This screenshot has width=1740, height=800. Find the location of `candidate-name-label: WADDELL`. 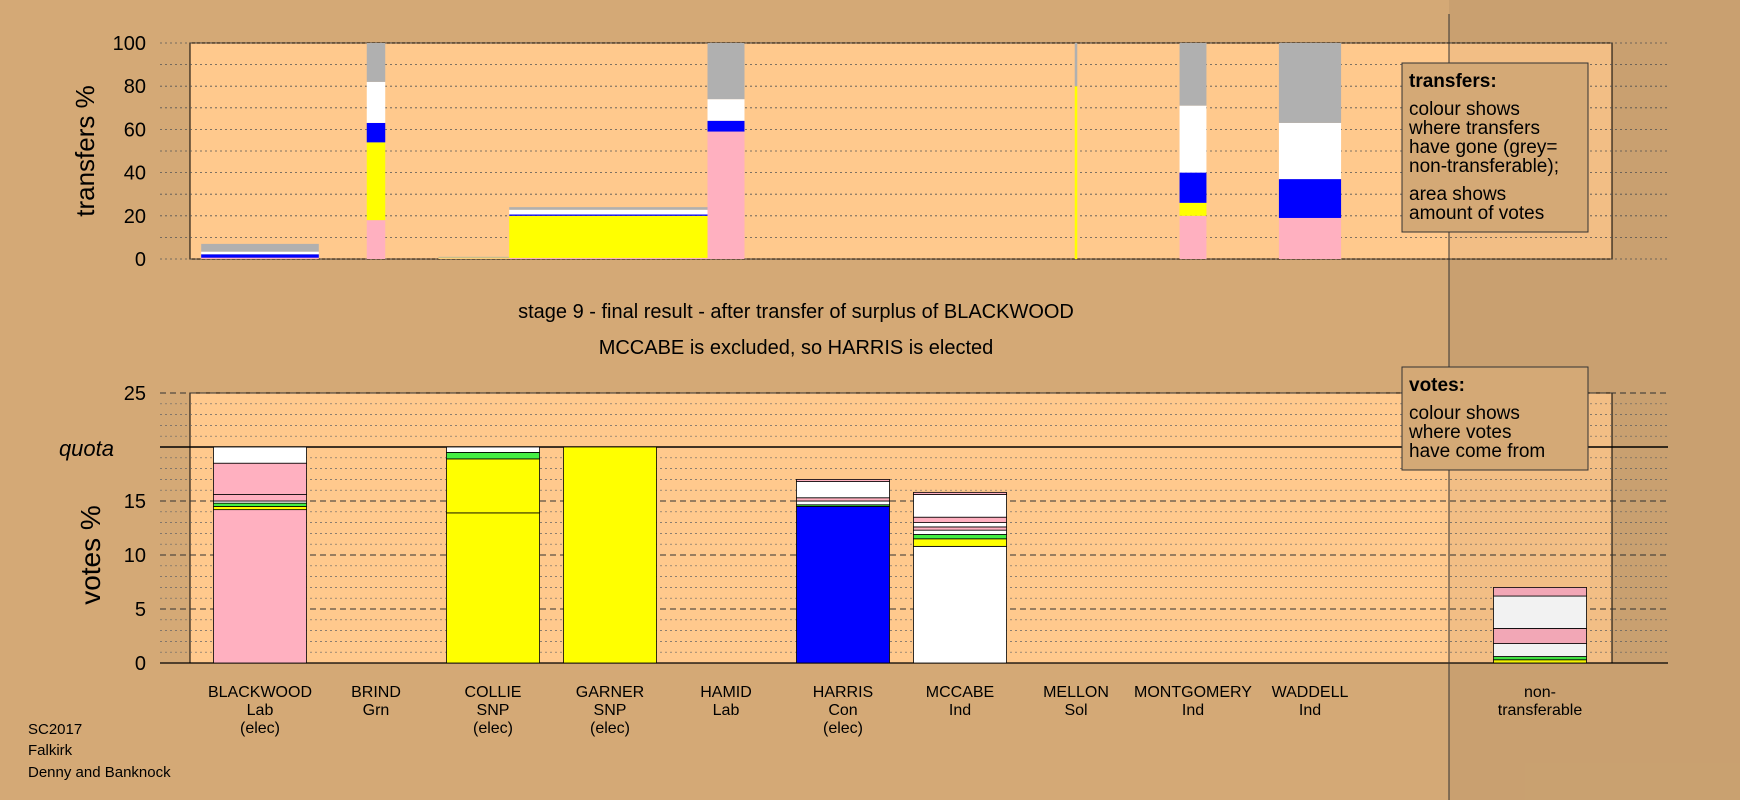

candidate-name-label: WADDELL is located at coordinates (1310, 692).